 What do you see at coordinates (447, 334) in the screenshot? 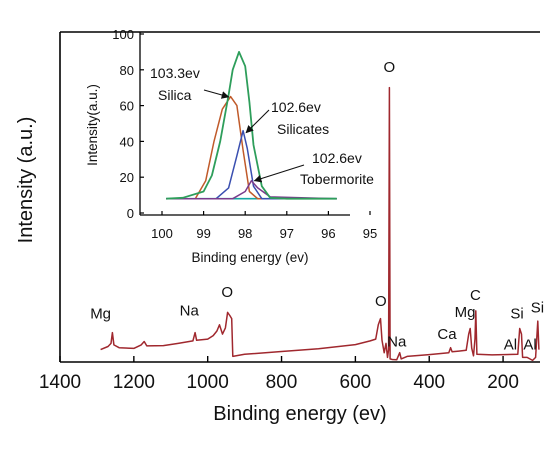
I see `peak-label-ca: Ca` at bounding box center [447, 334].